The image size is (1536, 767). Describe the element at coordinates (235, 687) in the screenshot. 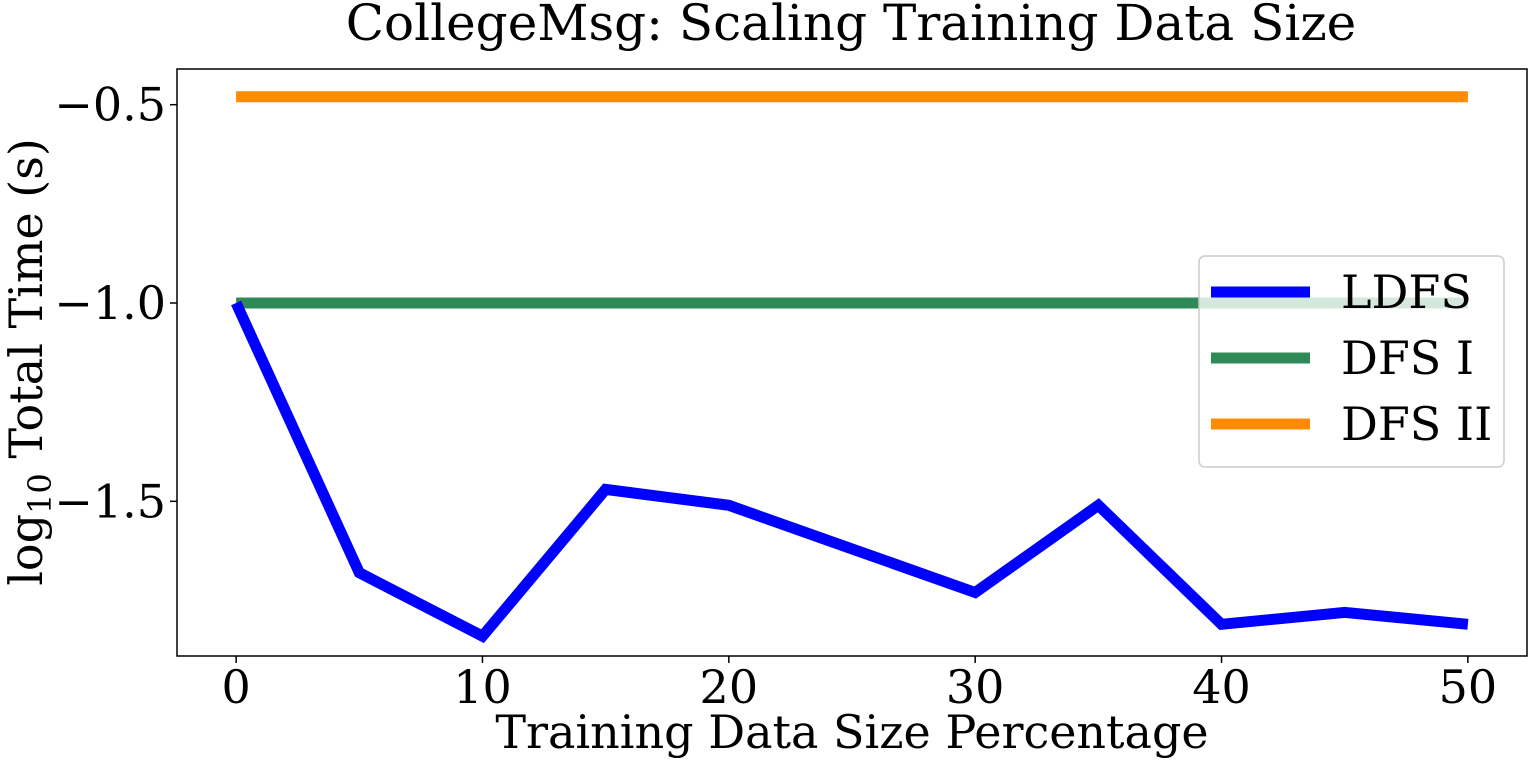

I see `x-tick-label: 0` at that location.